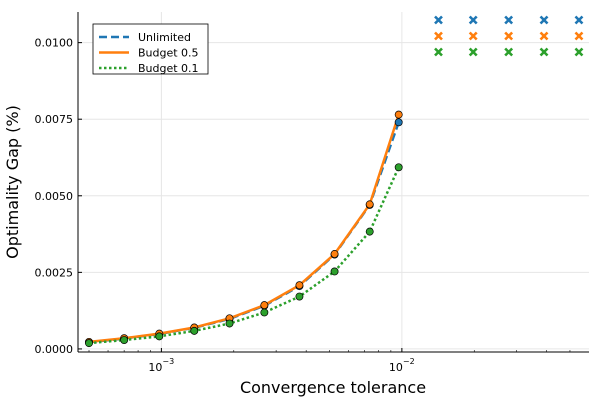  Describe the element at coordinates (12, 182) in the screenshot. I see `y-axis-title: Optimality Gap (%)` at that location.